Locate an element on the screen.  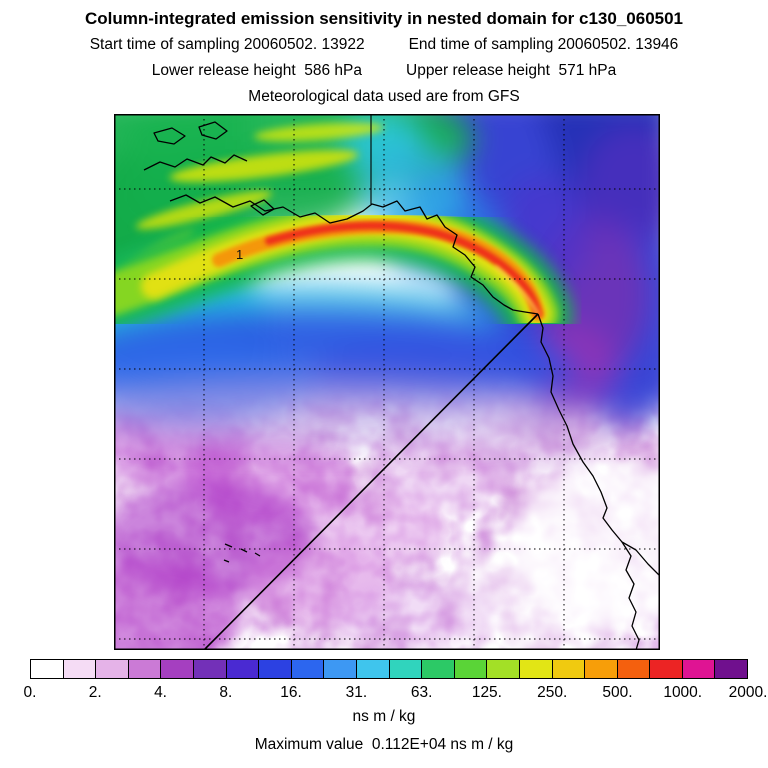
colorbar-tick-label: 63. is located at coordinates (421, 692).